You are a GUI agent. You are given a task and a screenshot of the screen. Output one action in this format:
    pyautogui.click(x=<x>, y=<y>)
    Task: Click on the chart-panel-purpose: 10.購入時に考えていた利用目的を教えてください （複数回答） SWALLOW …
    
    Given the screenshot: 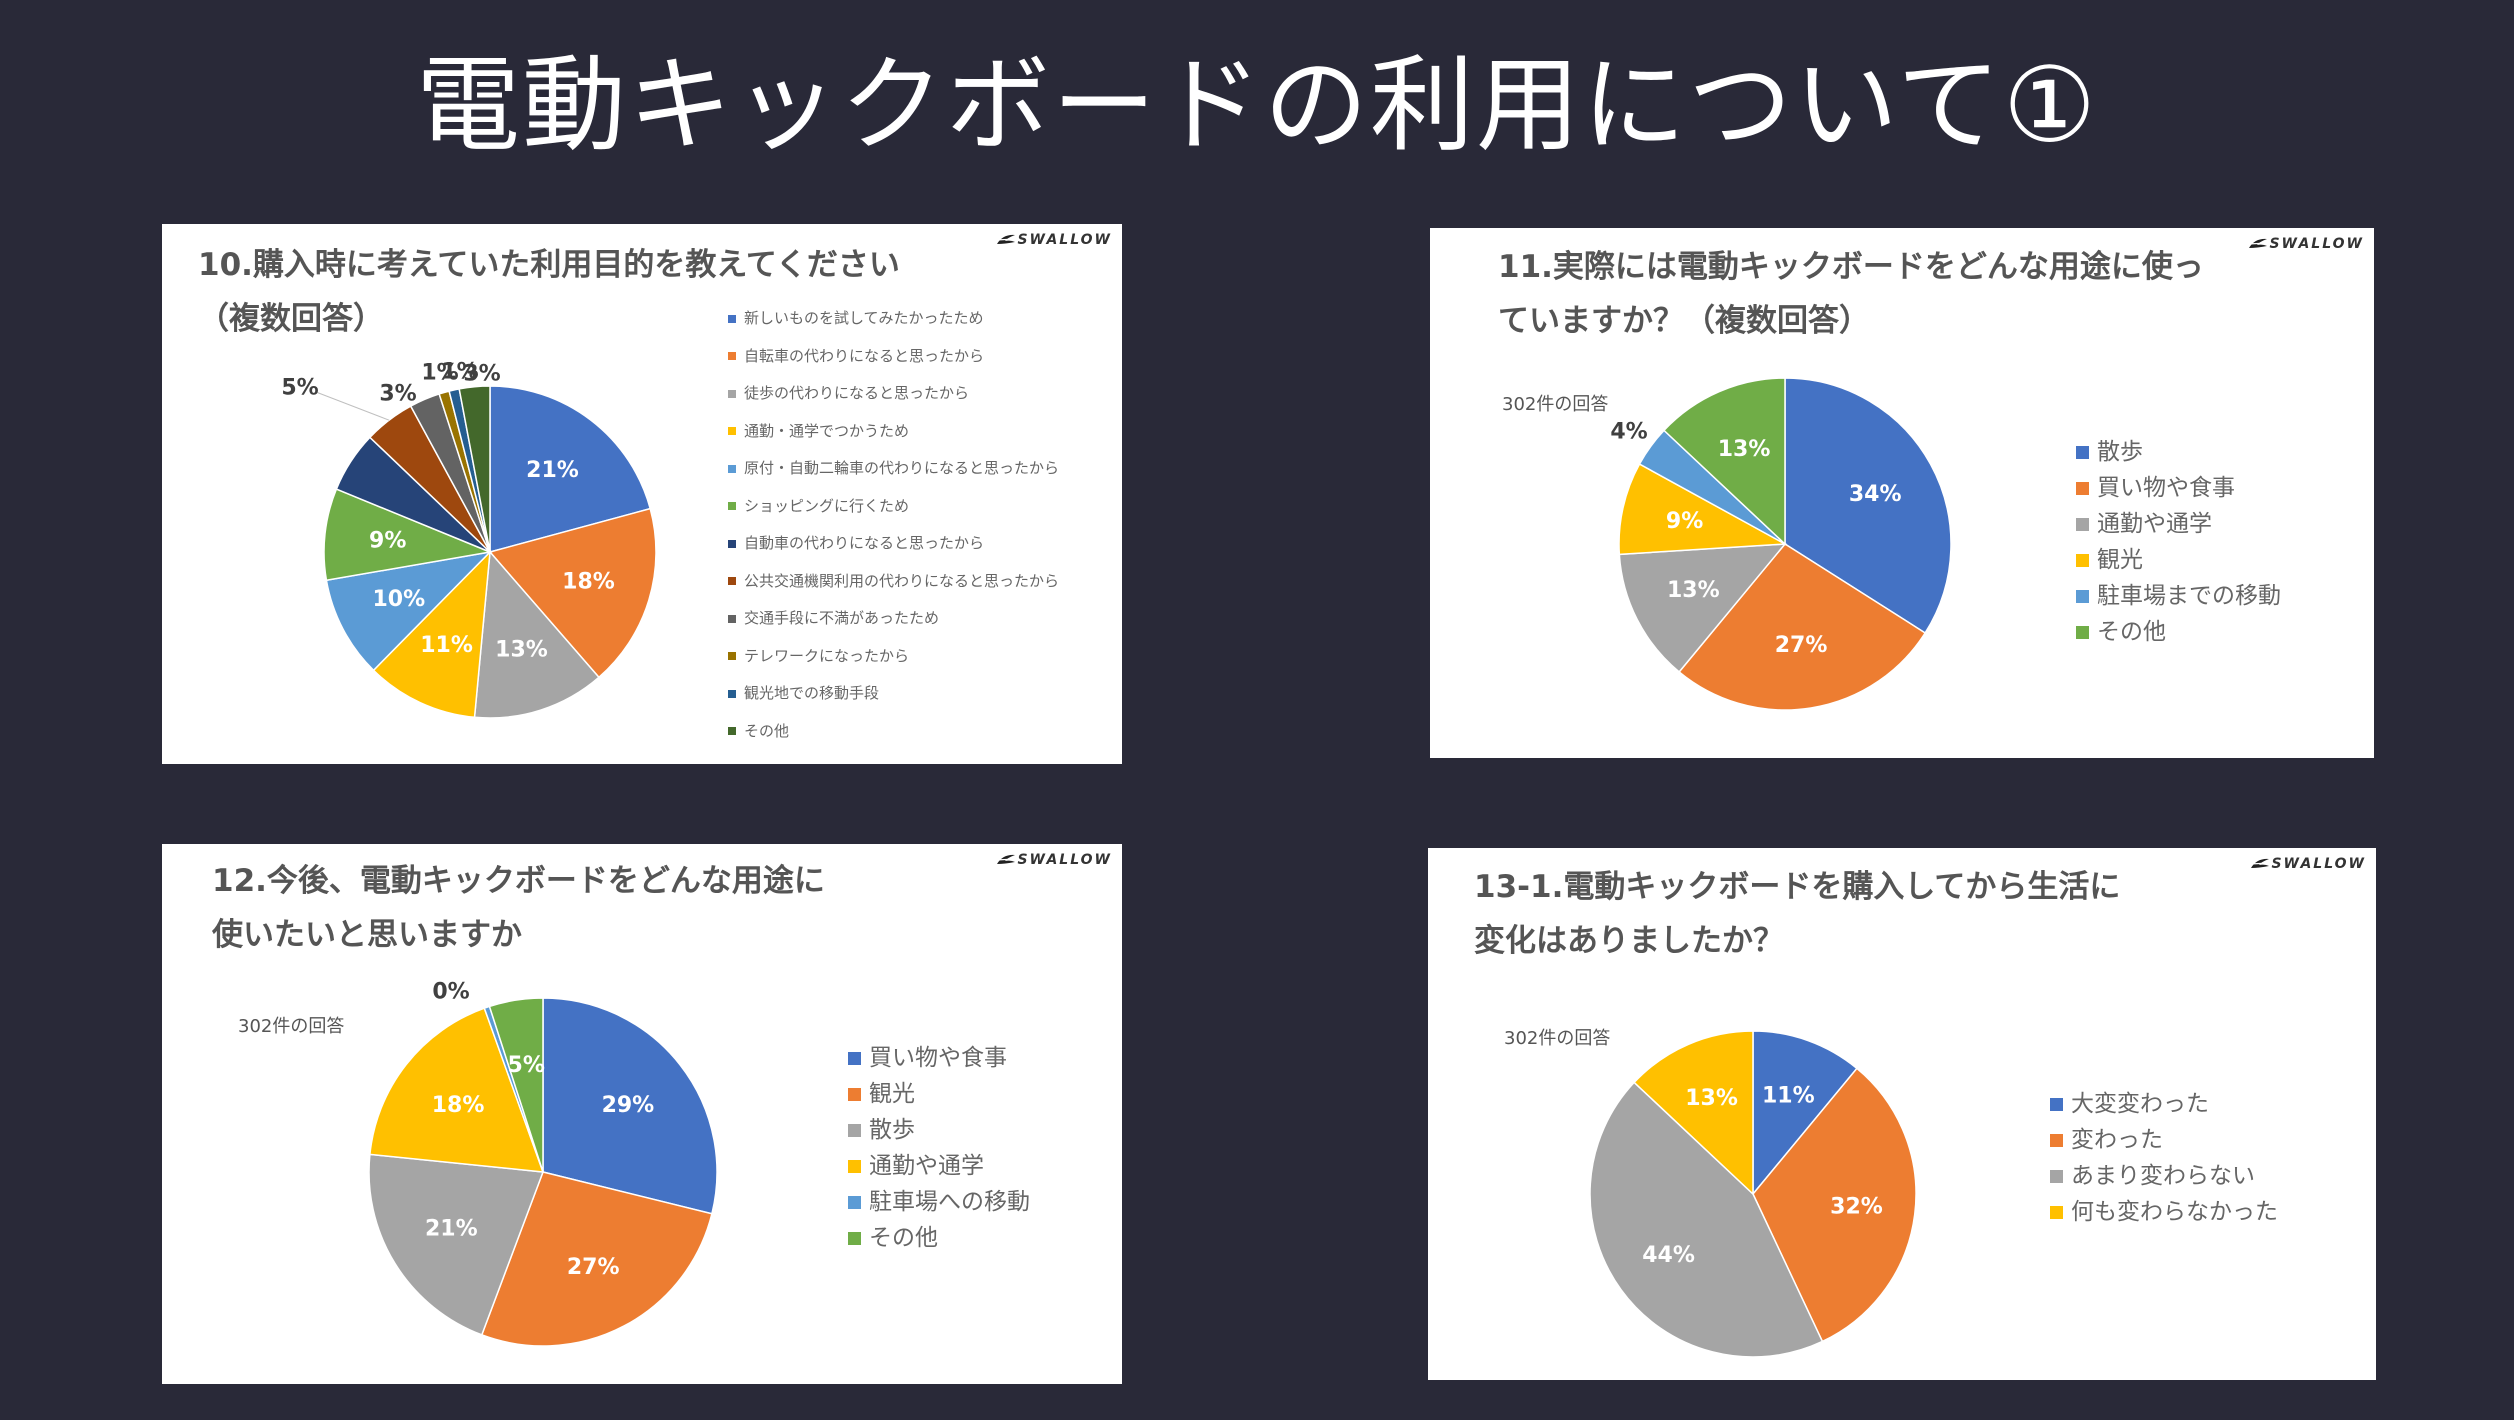 What is the action you would take?
    pyautogui.click(x=642, y=494)
    